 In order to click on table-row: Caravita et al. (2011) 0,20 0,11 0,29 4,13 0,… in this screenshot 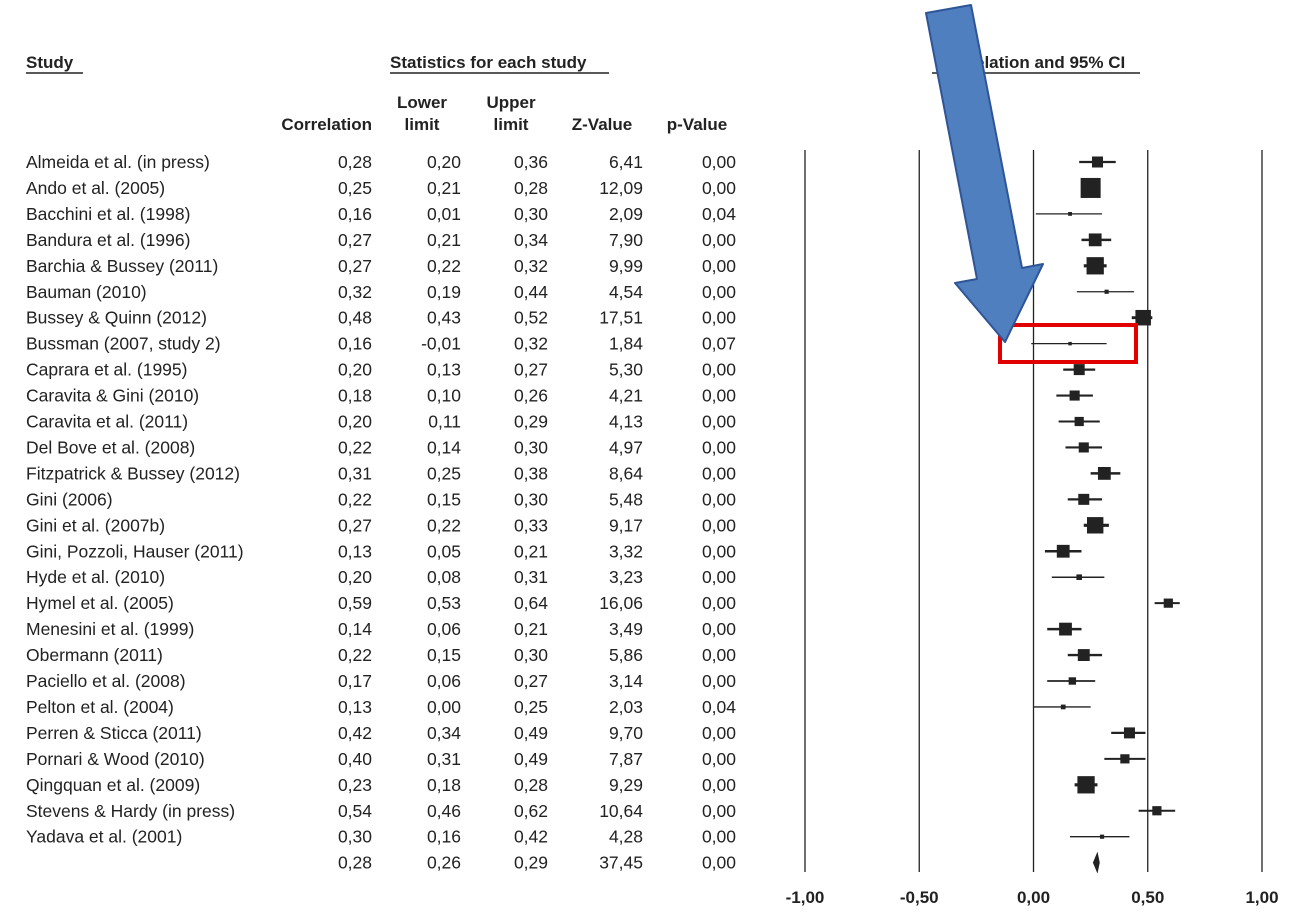, I will do `click(381, 422)`.